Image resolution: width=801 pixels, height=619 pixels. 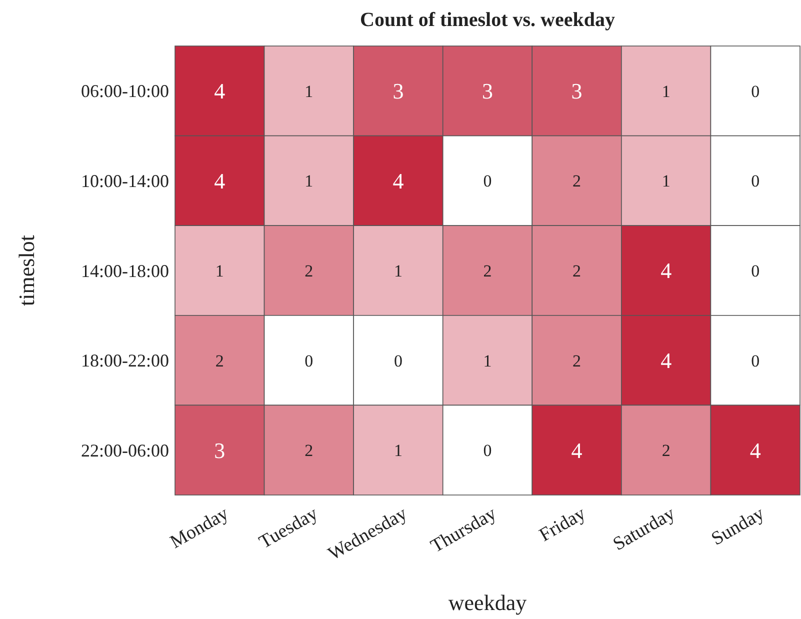 What do you see at coordinates (125, 91) in the screenshot?
I see `y-tick-label: 06:00-10:00` at bounding box center [125, 91].